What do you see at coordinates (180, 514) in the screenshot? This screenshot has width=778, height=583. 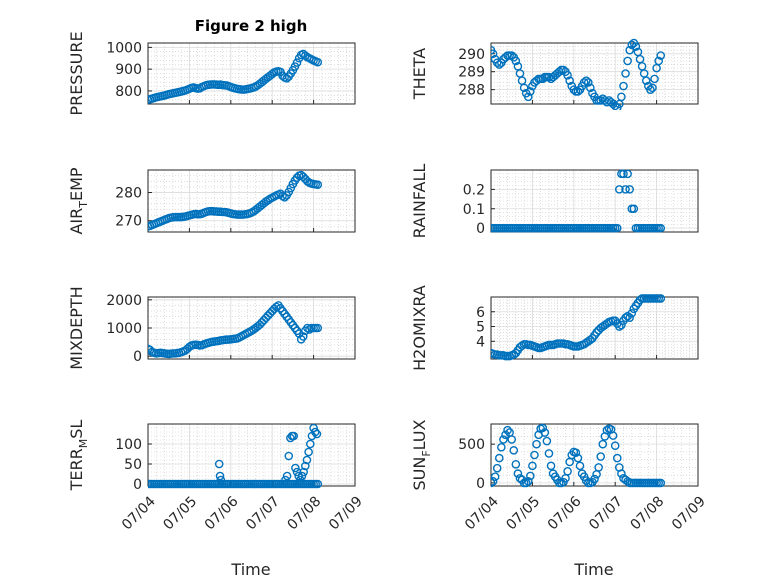 I see `x-tick-label: 07/05` at bounding box center [180, 514].